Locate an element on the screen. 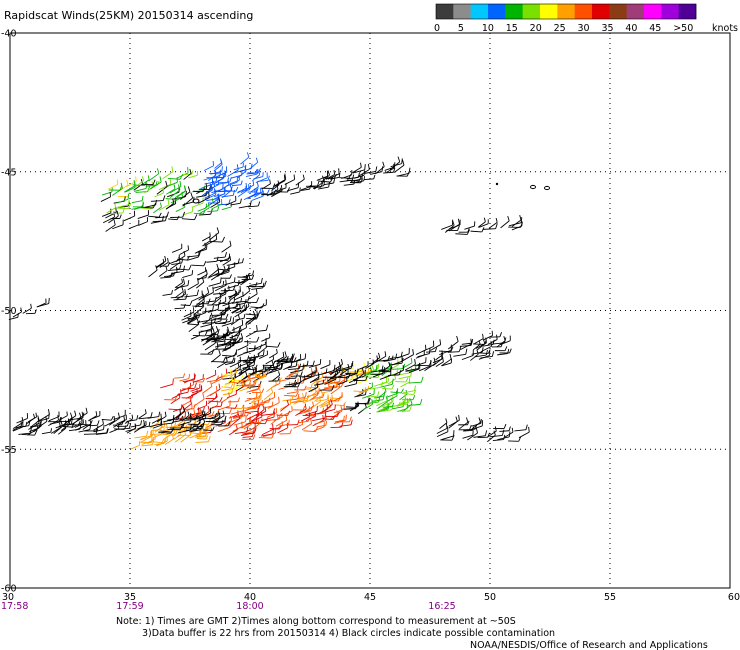  y-tick-label: -50 is located at coordinates (9, 311).